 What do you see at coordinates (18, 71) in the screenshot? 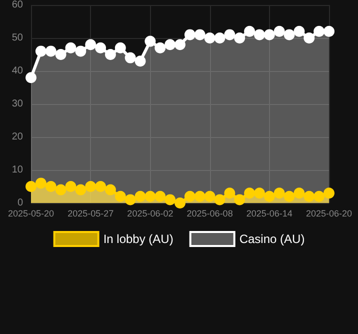
I see `y-tick-label: 40` at bounding box center [18, 71].